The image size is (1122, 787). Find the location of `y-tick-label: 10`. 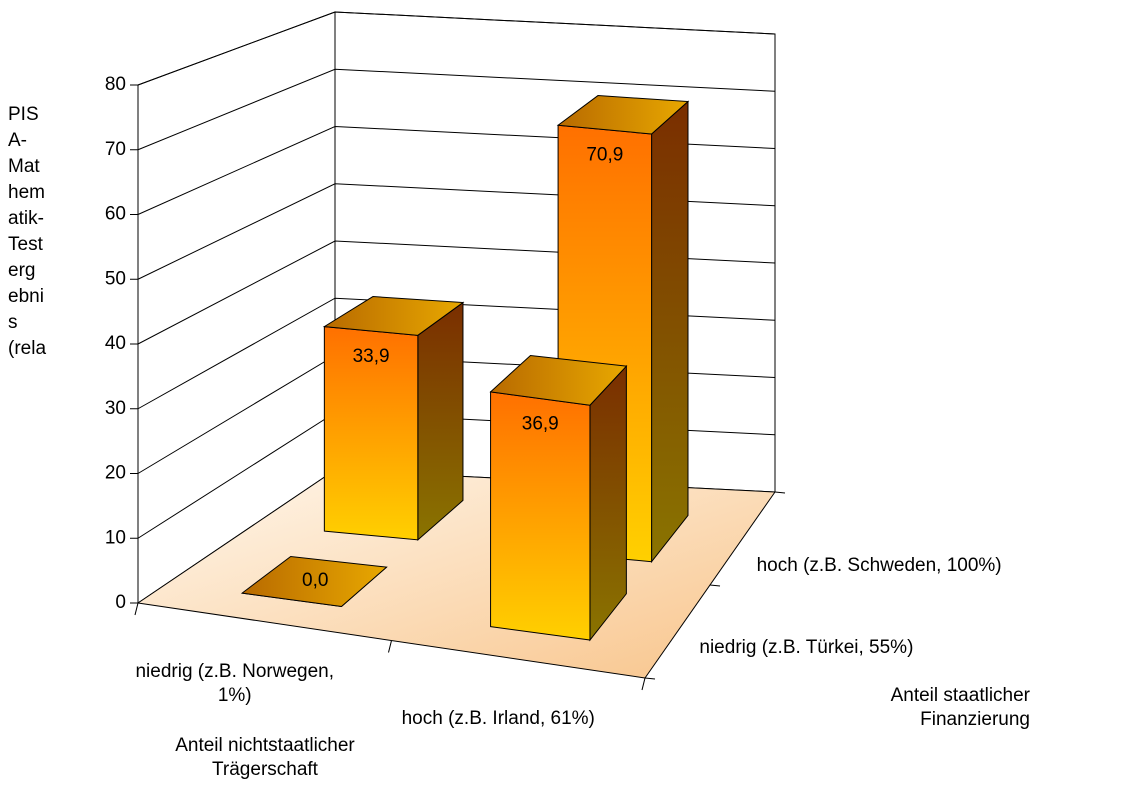

y-tick-label: 10 is located at coordinates (115, 537).